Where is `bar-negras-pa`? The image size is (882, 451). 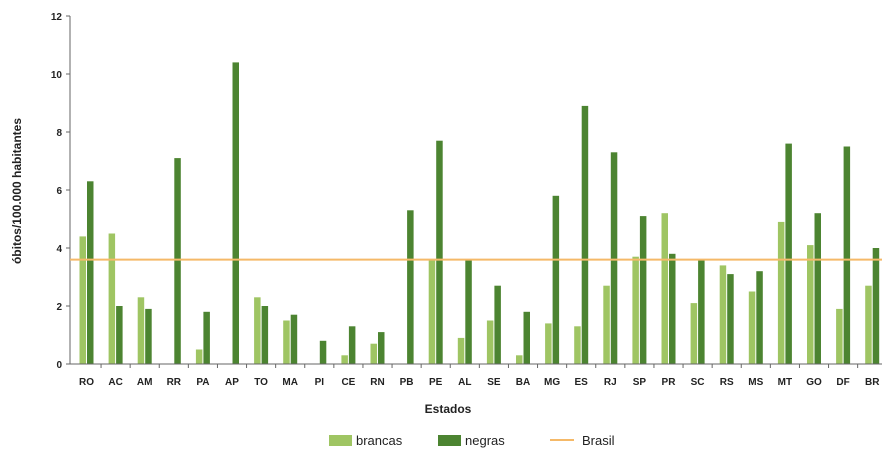
bar-negras-pa is located at coordinates (206, 337).